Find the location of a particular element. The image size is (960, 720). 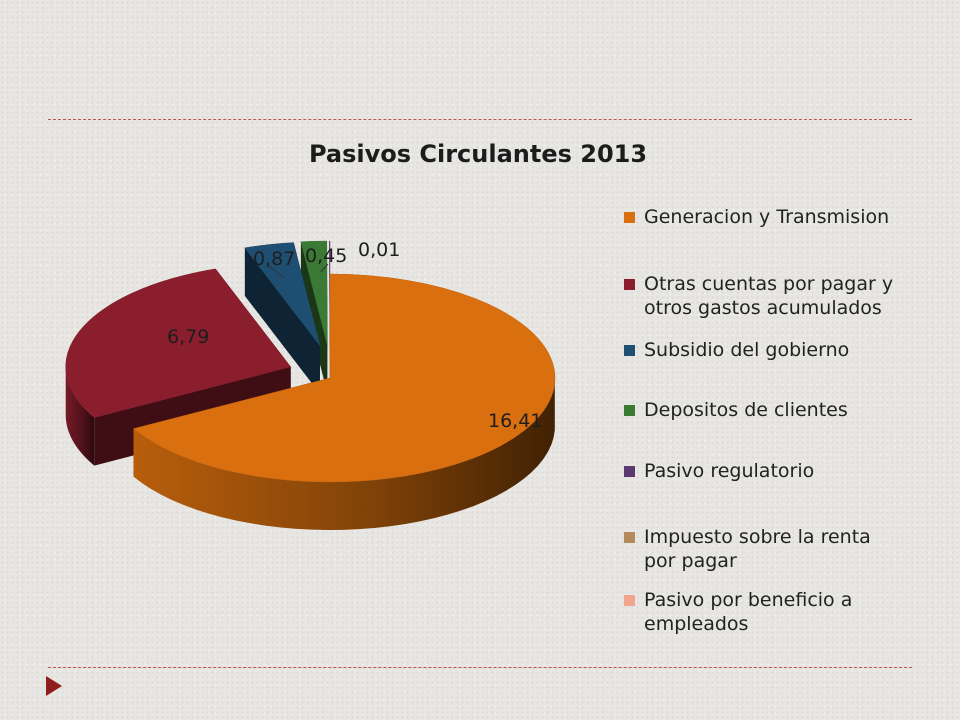

legend-label-3: Depositos de clientes is located at coordinates (746, 410).